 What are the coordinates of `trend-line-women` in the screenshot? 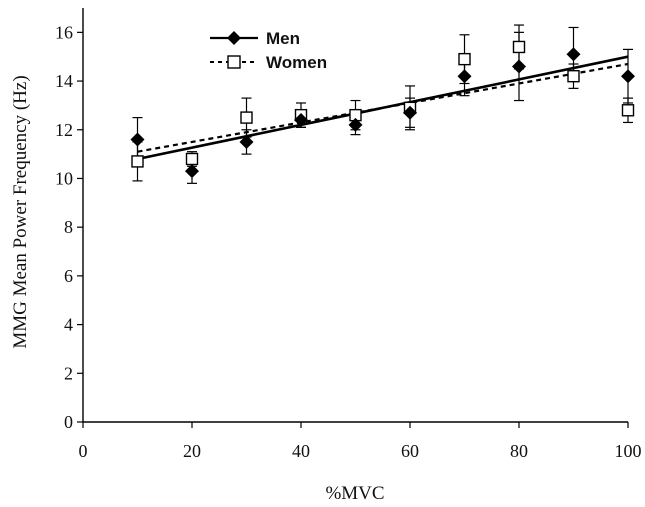 It's located at (383, 107).